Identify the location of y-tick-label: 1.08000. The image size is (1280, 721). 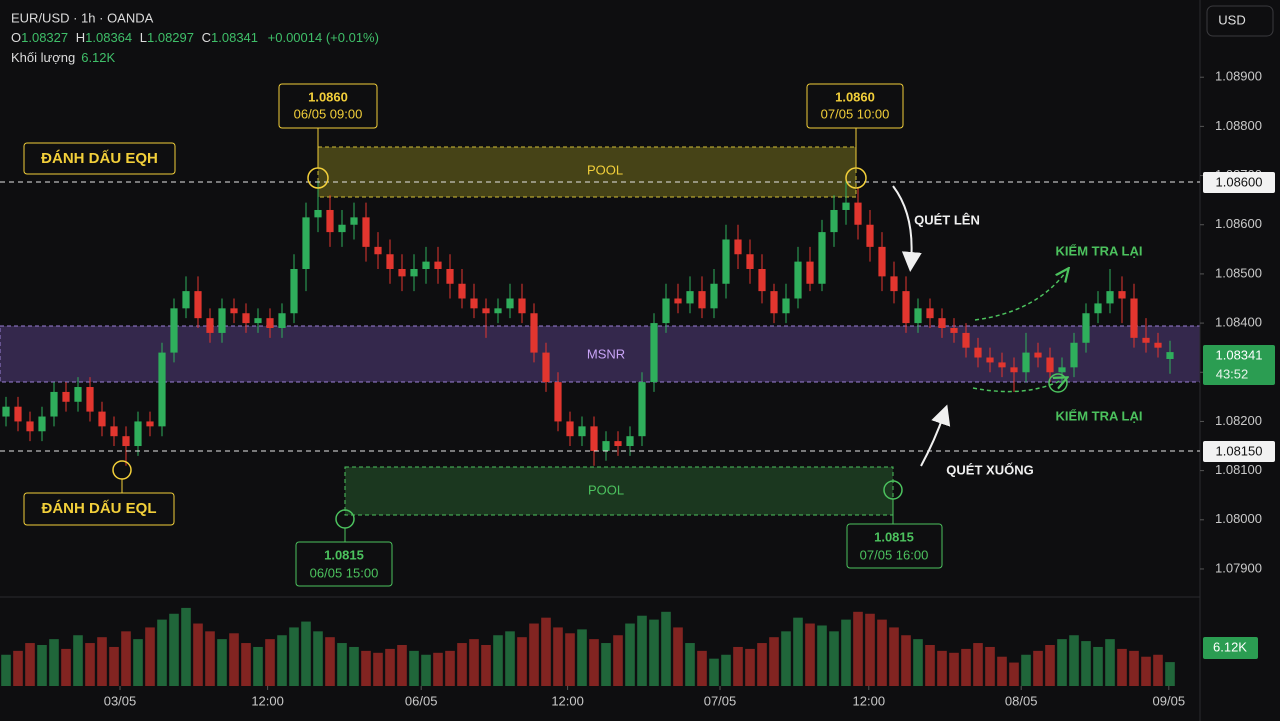
(1238, 518).